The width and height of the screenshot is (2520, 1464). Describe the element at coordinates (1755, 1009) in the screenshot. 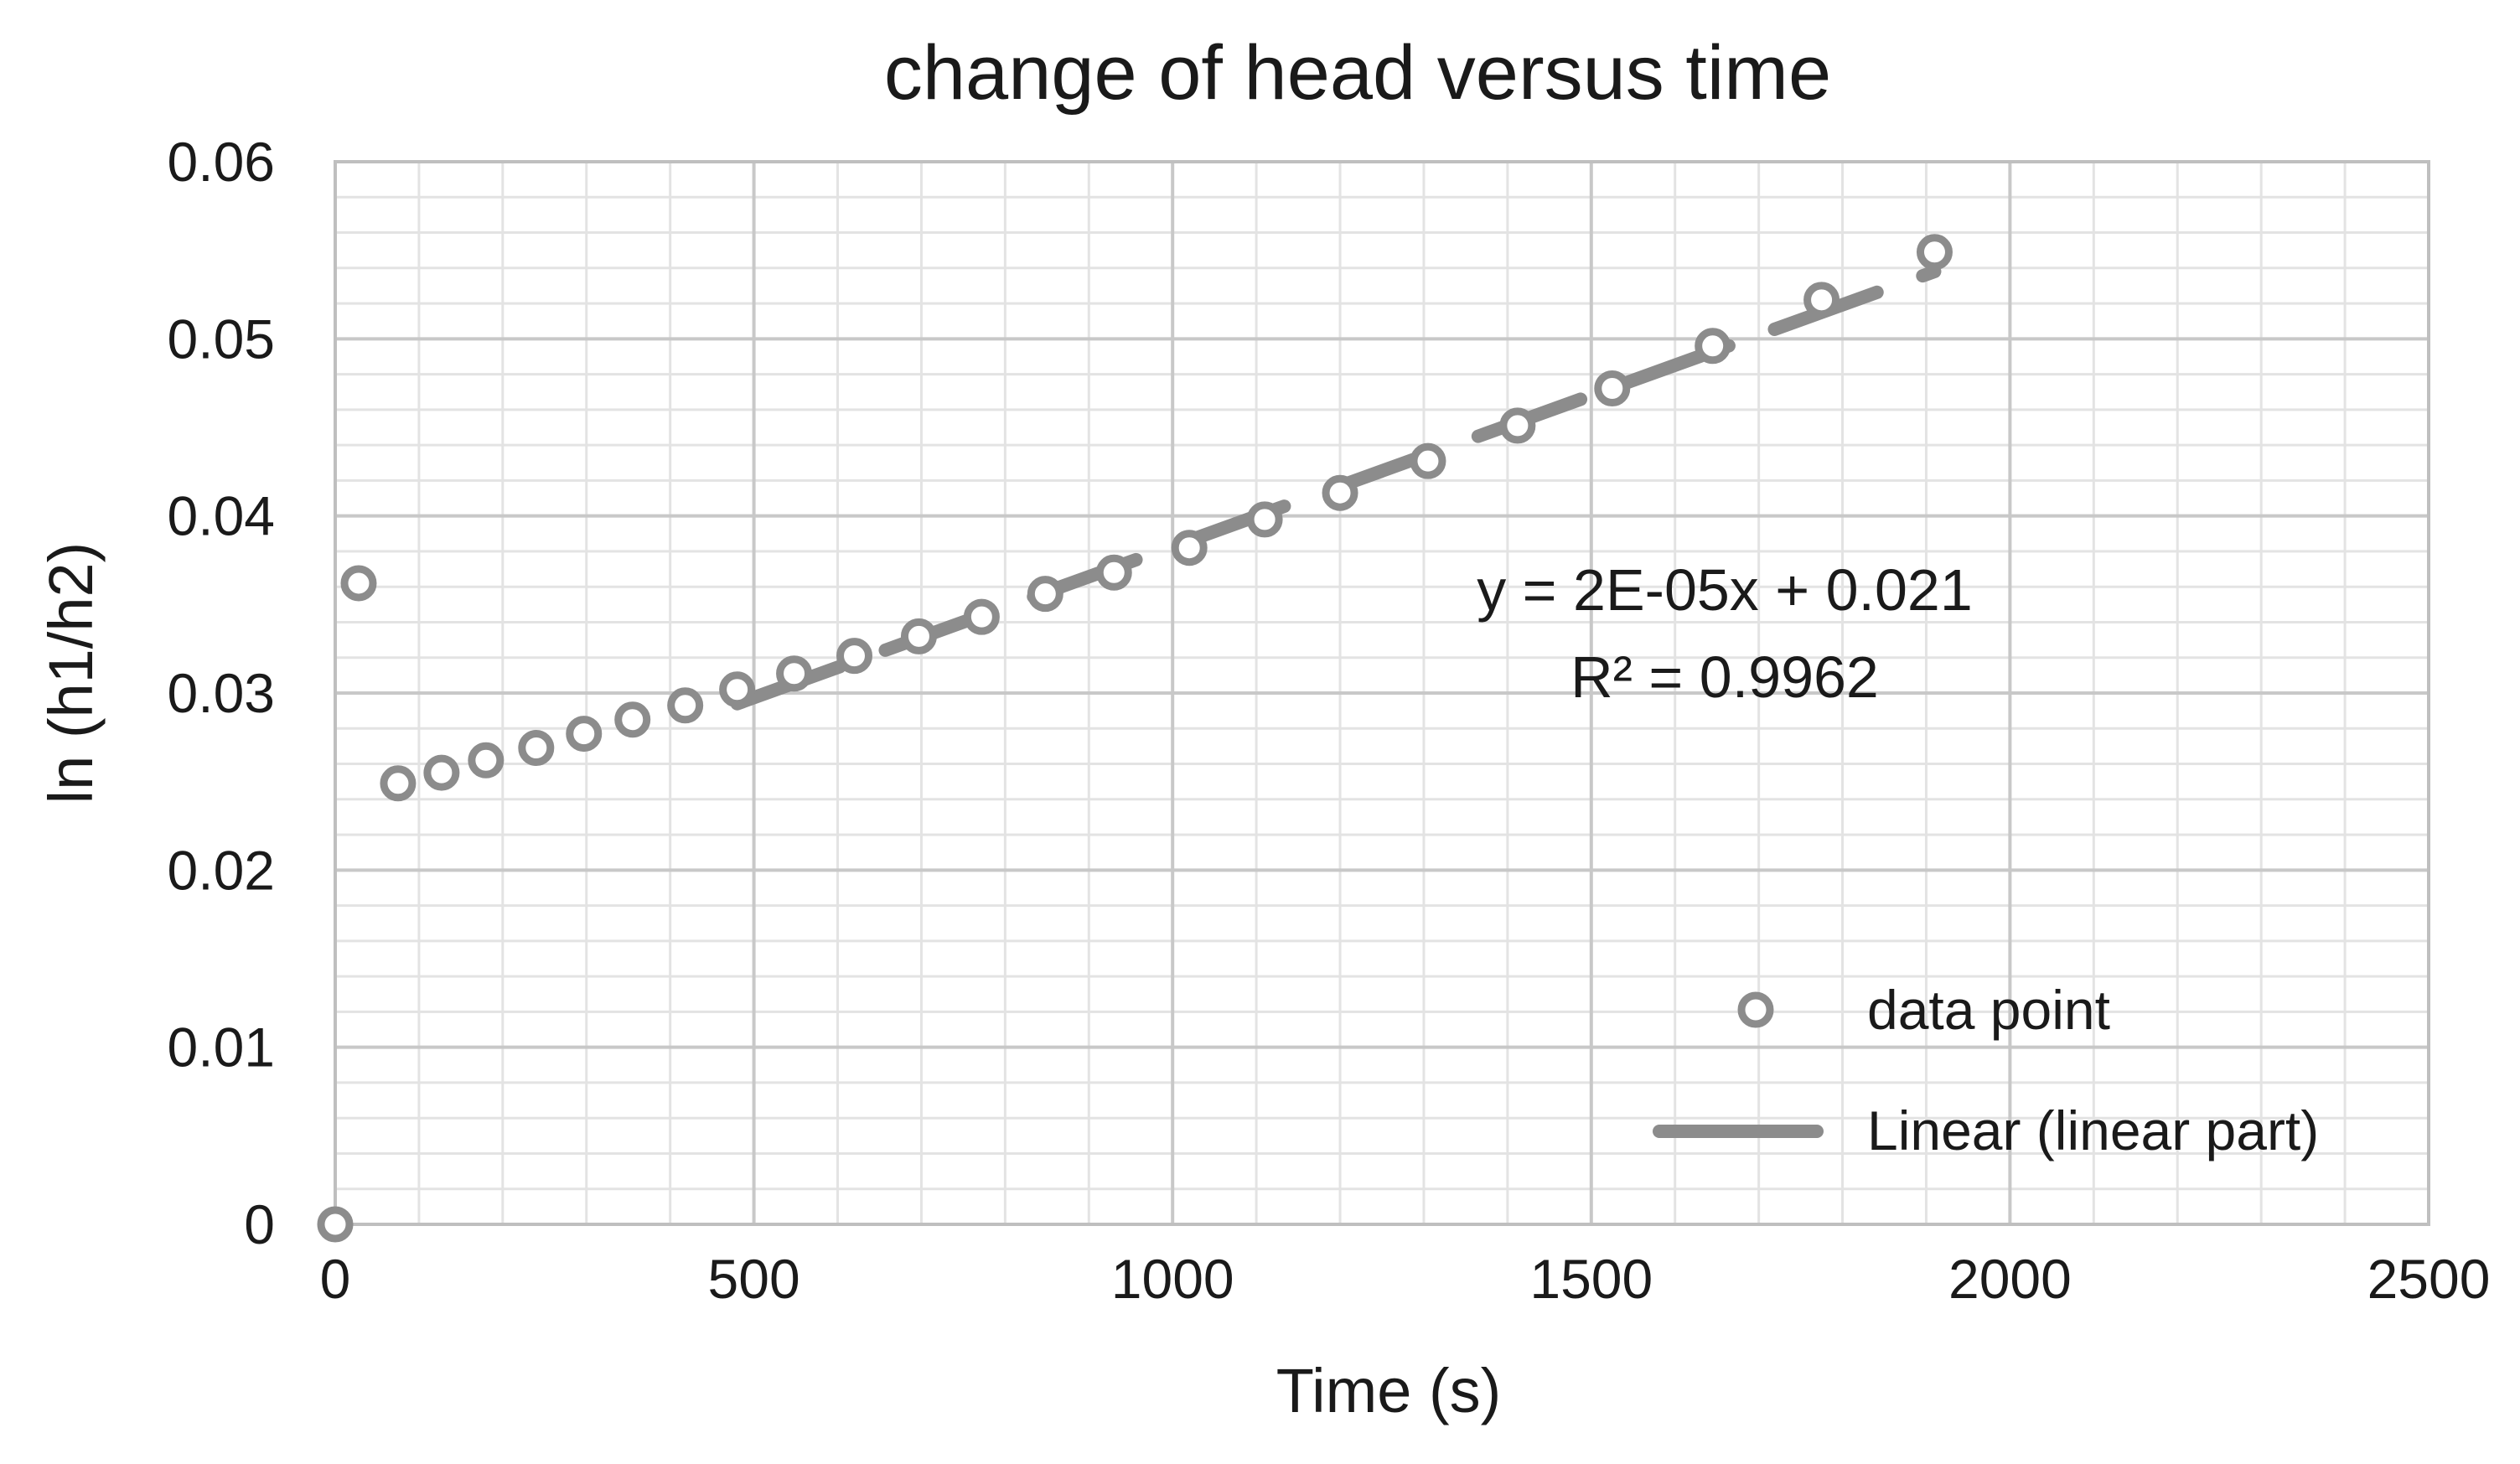

I see `legend-marker-circle` at that location.